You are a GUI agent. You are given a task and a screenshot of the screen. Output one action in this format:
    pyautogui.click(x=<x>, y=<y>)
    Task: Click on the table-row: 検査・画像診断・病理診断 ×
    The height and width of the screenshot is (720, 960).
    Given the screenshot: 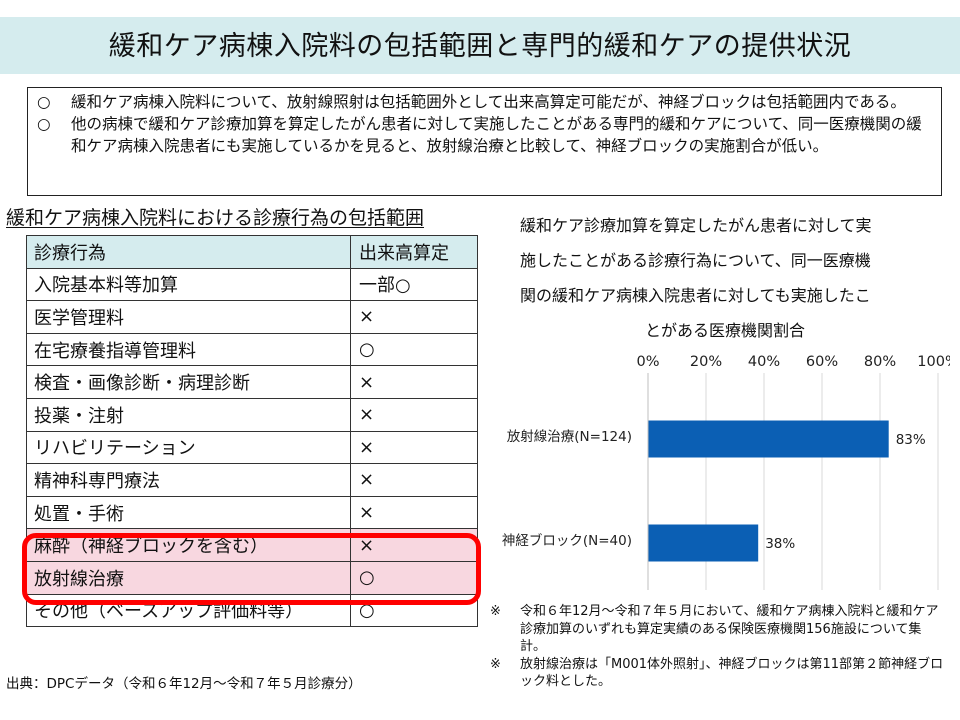 What is the action you would take?
    pyautogui.click(x=252, y=382)
    